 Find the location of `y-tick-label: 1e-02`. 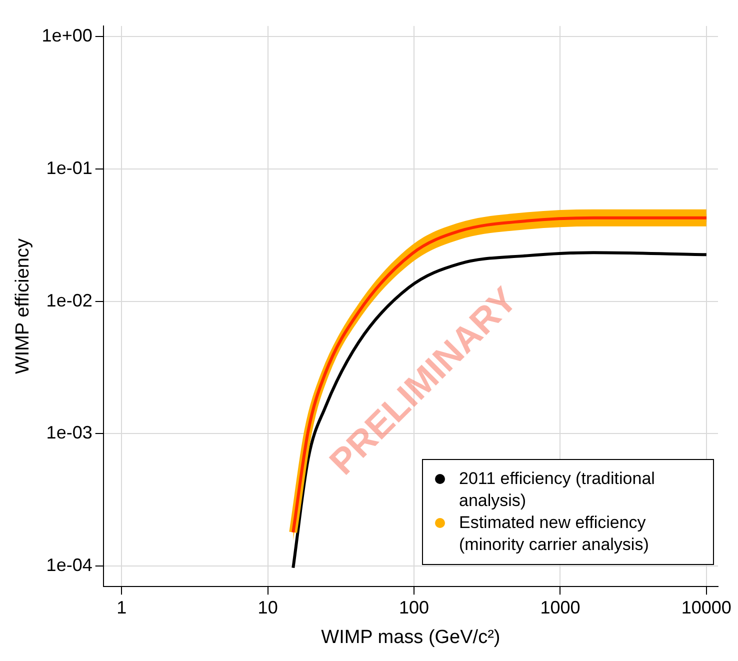

y-tick-label: 1e-02 is located at coordinates (69, 300).